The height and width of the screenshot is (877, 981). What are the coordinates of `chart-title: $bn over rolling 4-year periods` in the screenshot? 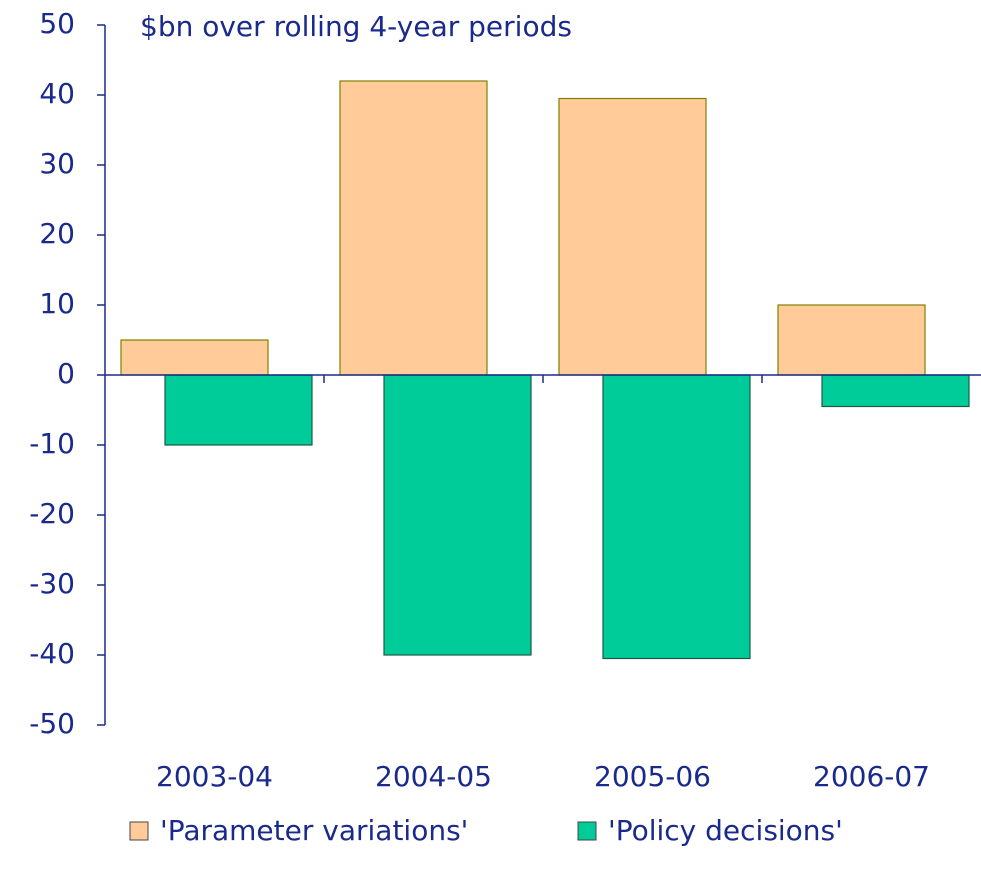 It's located at (356, 26).